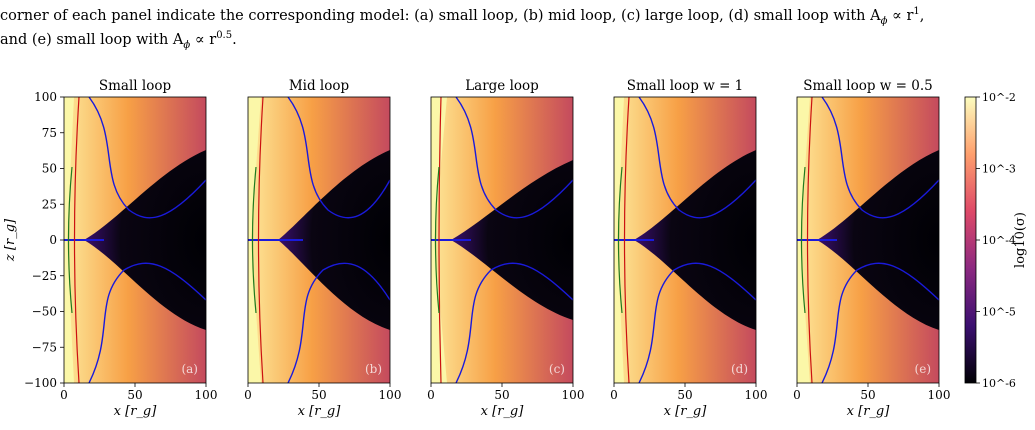 The width and height of the screenshot is (1035, 430). Describe the element at coordinates (45, 97) in the screenshot. I see `y-tick-label: 100` at that location.